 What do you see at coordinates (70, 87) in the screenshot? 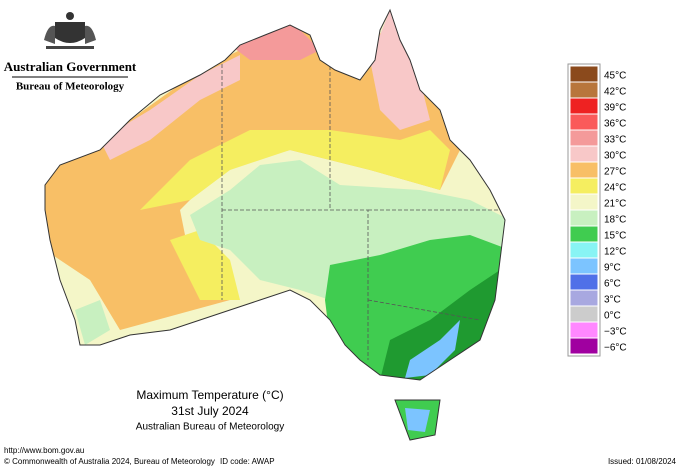
I see `agency-name: Bureau of Meteorology` at bounding box center [70, 87].